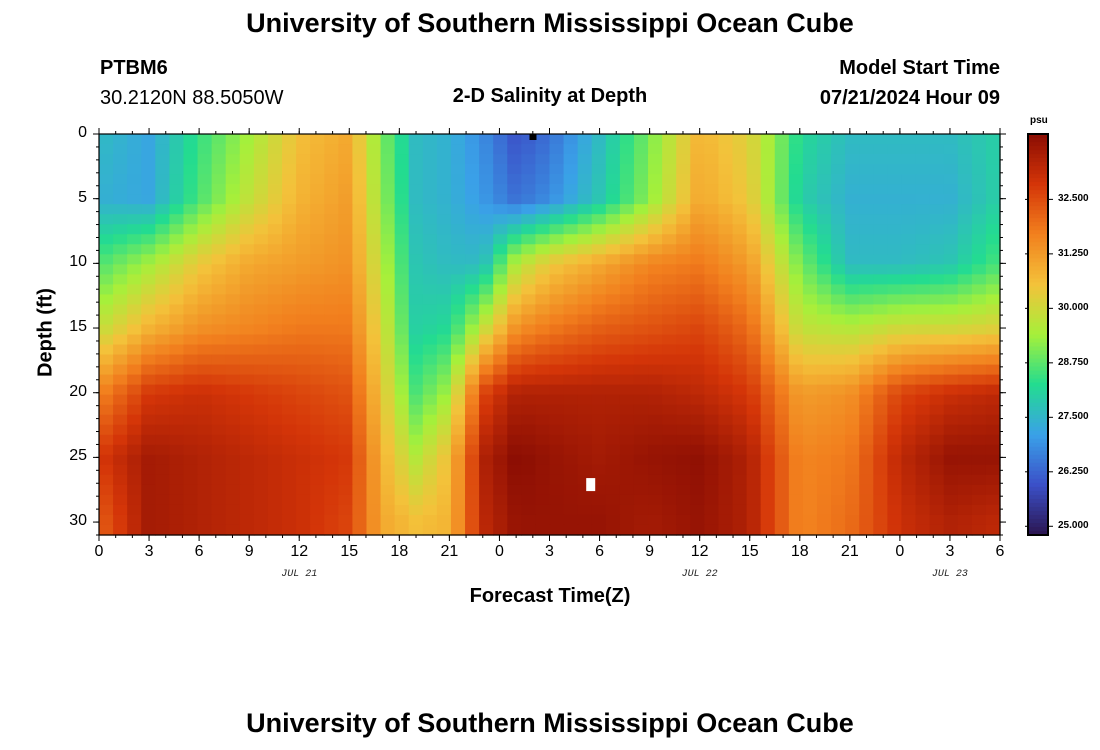 The image size is (1100, 750). Describe the element at coordinates (249, 551) in the screenshot. I see `x-tick-label: 9` at that location.